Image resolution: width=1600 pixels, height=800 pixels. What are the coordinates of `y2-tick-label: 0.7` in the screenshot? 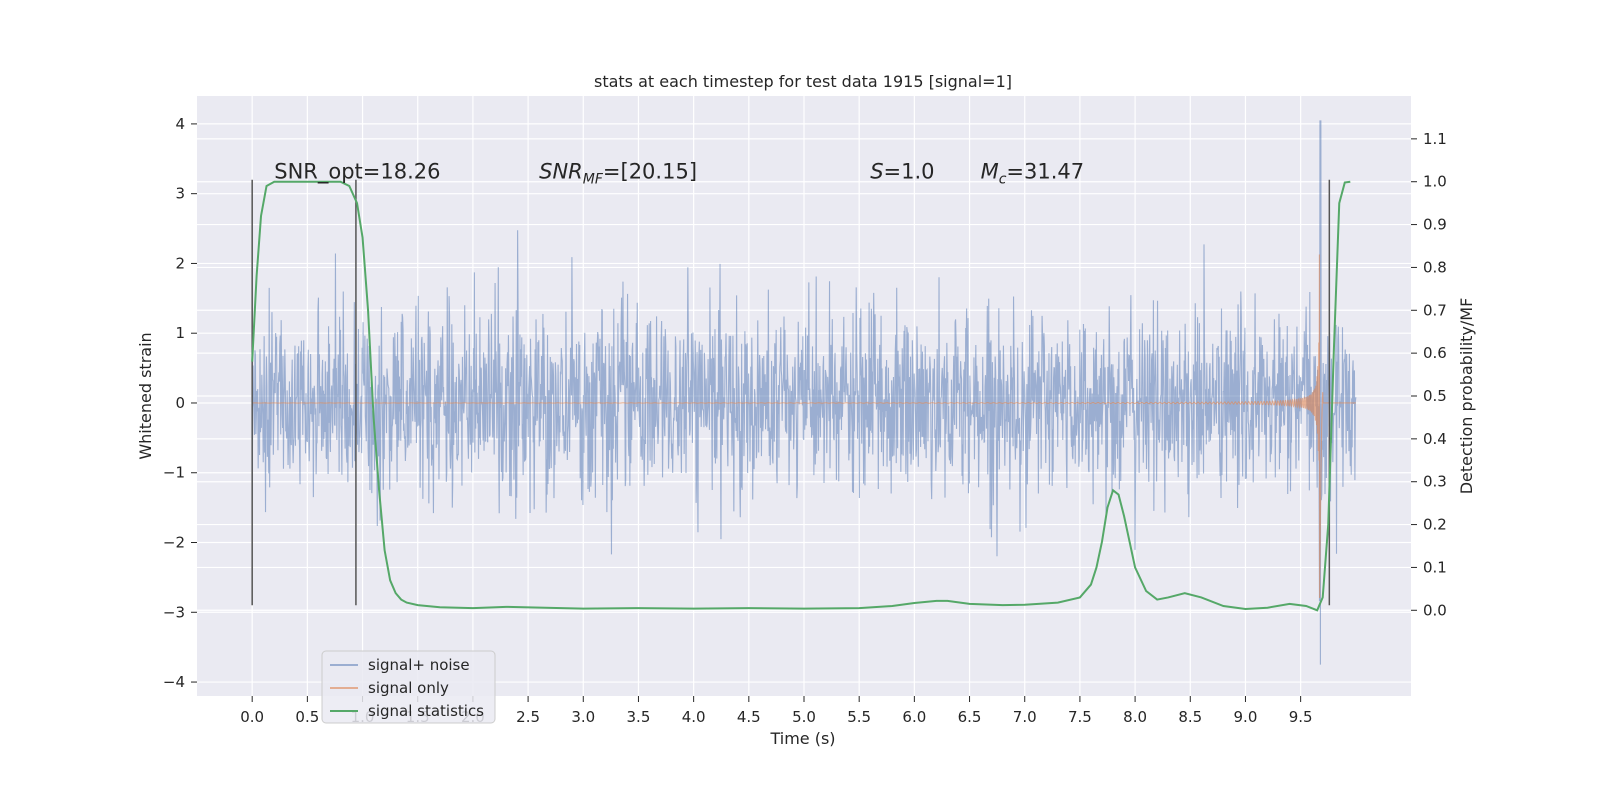 It's located at (1435, 310).